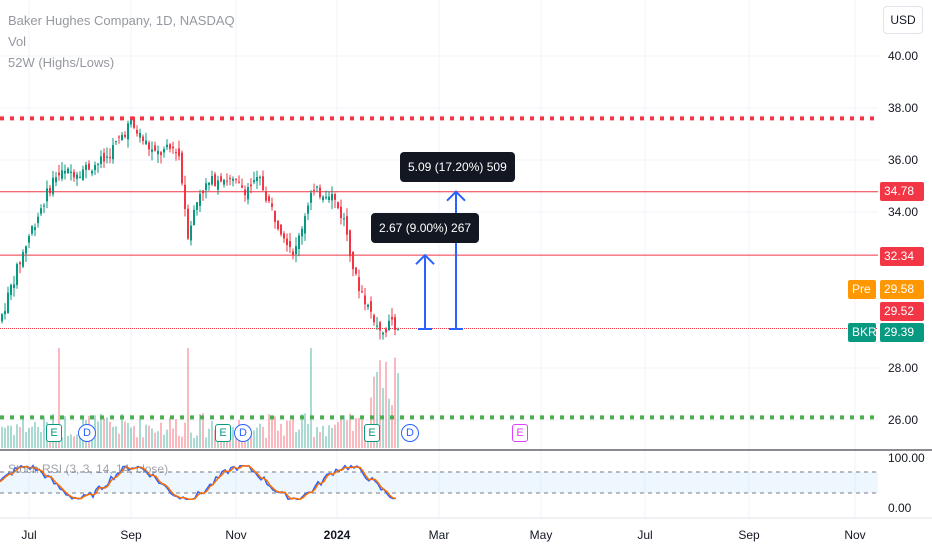 This screenshot has width=932, height=550. What do you see at coordinates (121, 20) in the screenshot?
I see `symbol-title: Baker Hughes Company, 1D, NASDAQ` at bounding box center [121, 20].